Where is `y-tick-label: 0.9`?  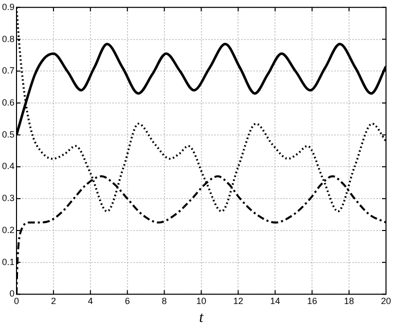 y-tick-label: 0.9 is located at coordinates (8, 7).